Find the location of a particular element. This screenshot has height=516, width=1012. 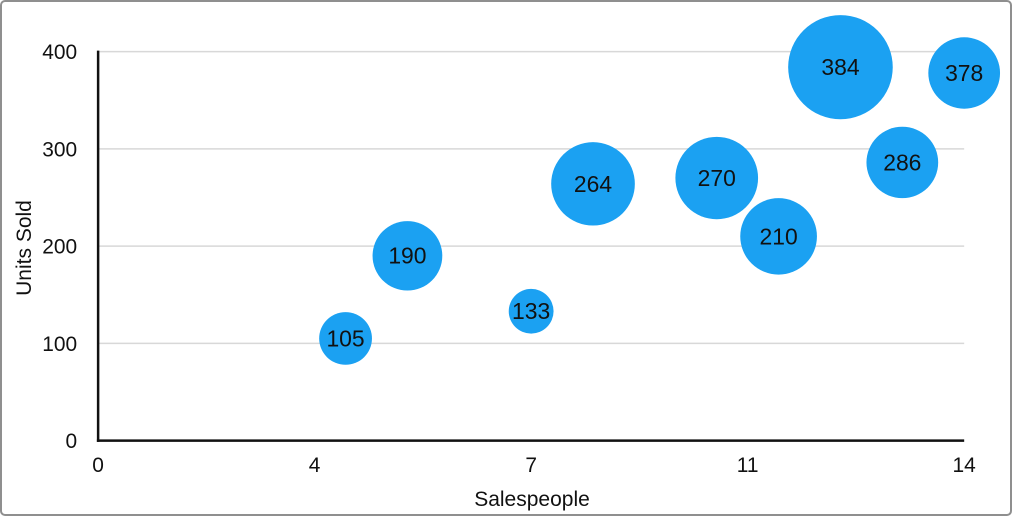

bubble-label-270: 270 is located at coordinates (717, 178).